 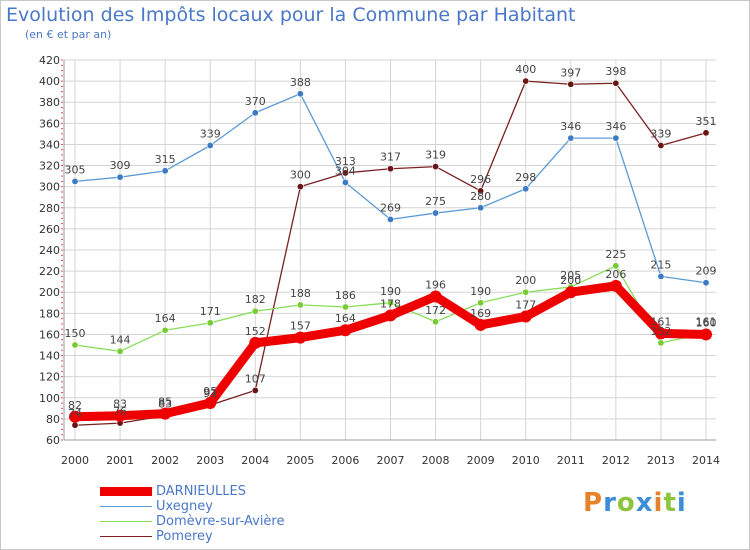 What do you see at coordinates (165, 413) in the screenshot?
I see `point-darnieulles-2002` at bounding box center [165, 413].